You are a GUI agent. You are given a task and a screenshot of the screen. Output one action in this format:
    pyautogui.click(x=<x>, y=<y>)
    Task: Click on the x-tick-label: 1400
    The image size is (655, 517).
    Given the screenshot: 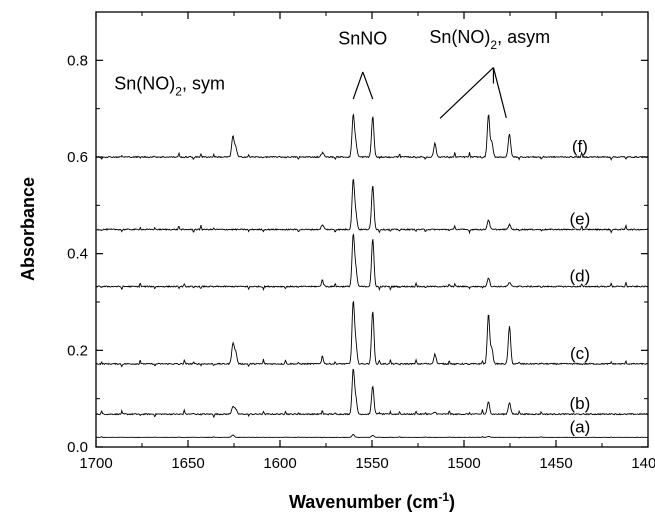 What is the action you would take?
    pyautogui.click(x=643, y=463)
    